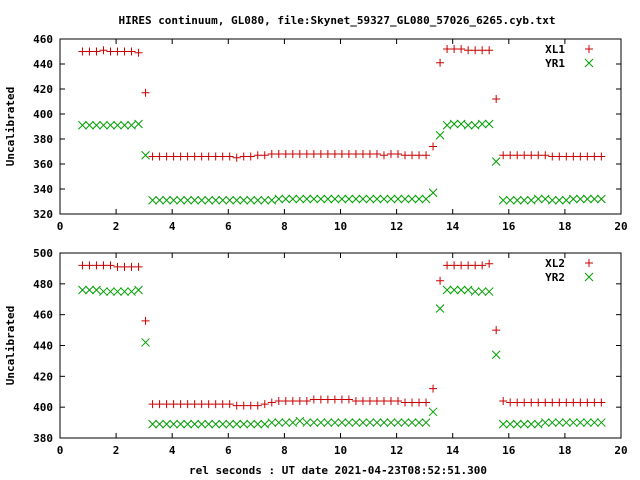 This screenshot has height=480, width=640. What do you see at coordinates (228, 450) in the screenshot?
I see `x-tick-label: 6` at bounding box center [228, 450].